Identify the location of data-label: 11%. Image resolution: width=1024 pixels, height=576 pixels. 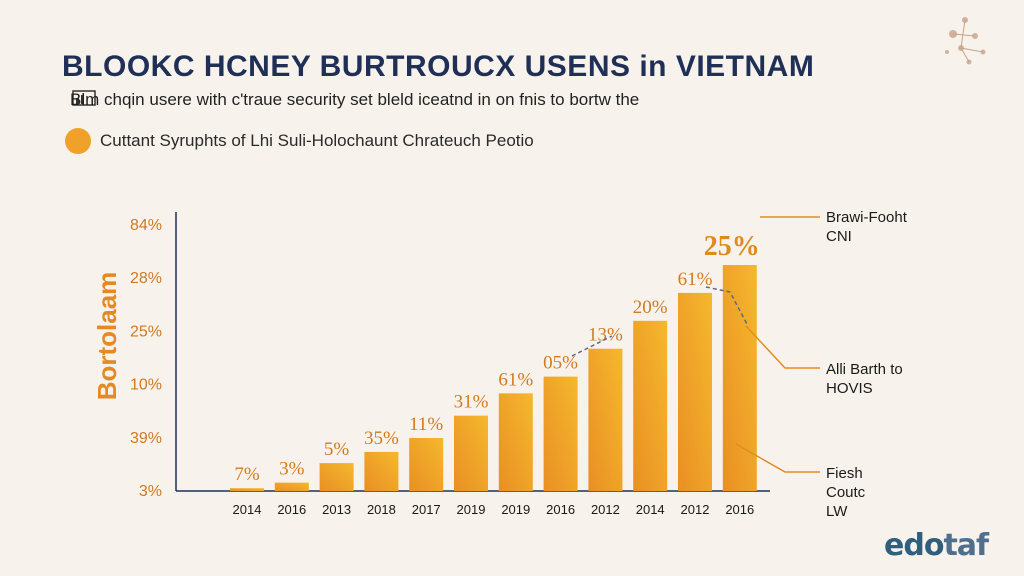
(426, 424).